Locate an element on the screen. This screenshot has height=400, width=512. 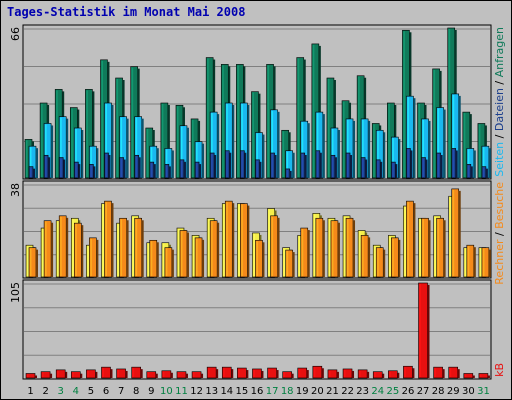
x-tick-label-day-23: 23 is located at coordinates (362, 391).